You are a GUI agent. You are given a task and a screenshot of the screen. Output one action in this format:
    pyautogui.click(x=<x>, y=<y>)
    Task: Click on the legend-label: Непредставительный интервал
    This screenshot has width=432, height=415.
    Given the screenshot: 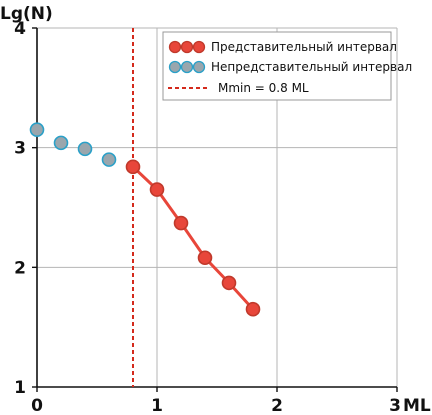 What is the action you would take?
    pyautogui.click(x=311, y=67)
    